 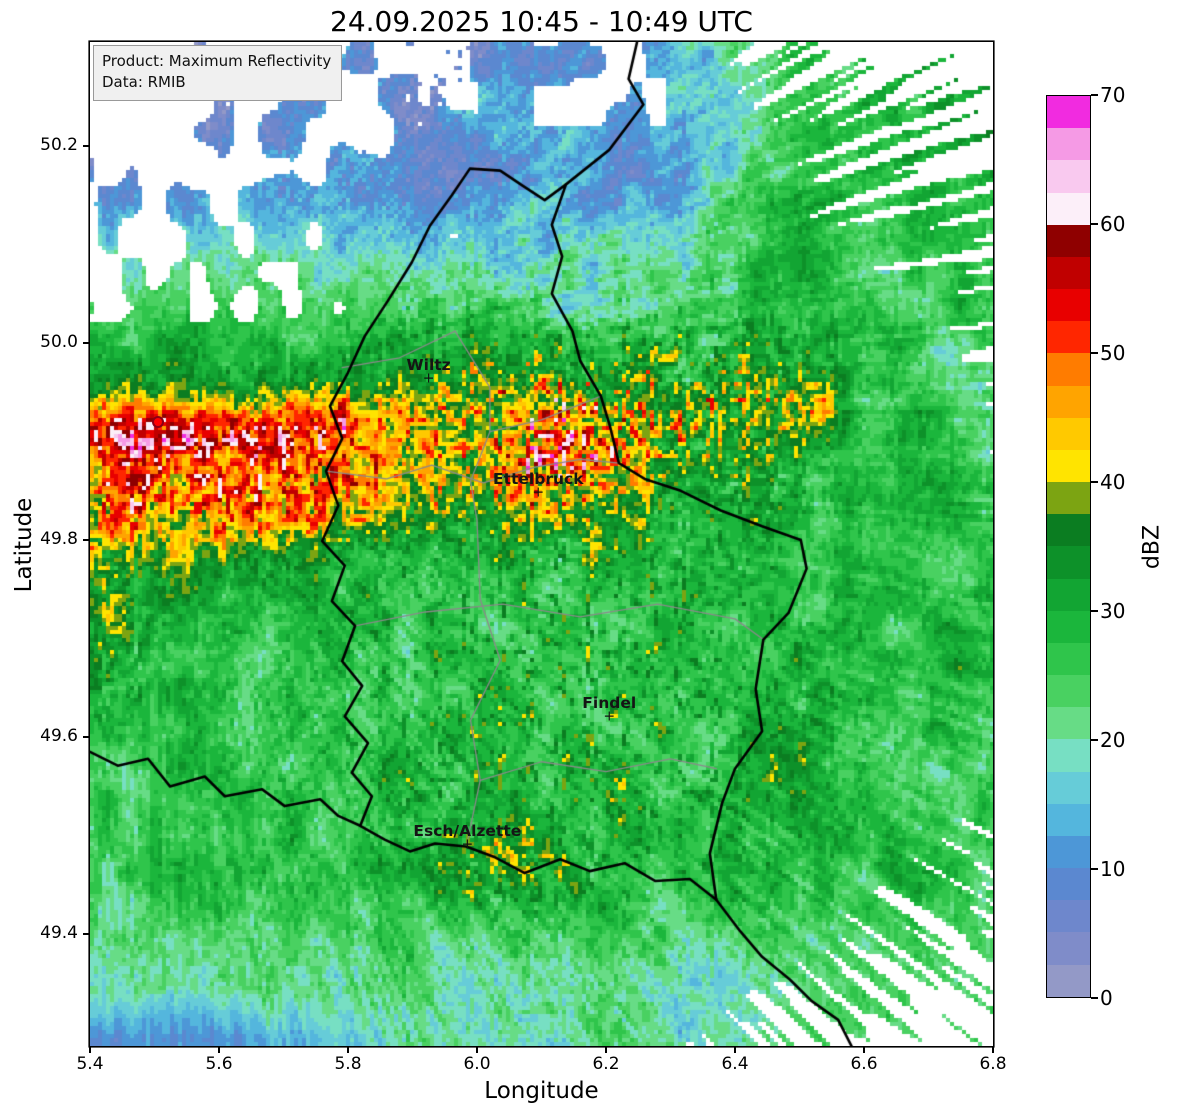 I want to click on colorbar-tick-label: 10, so click(x=1113, y=869).